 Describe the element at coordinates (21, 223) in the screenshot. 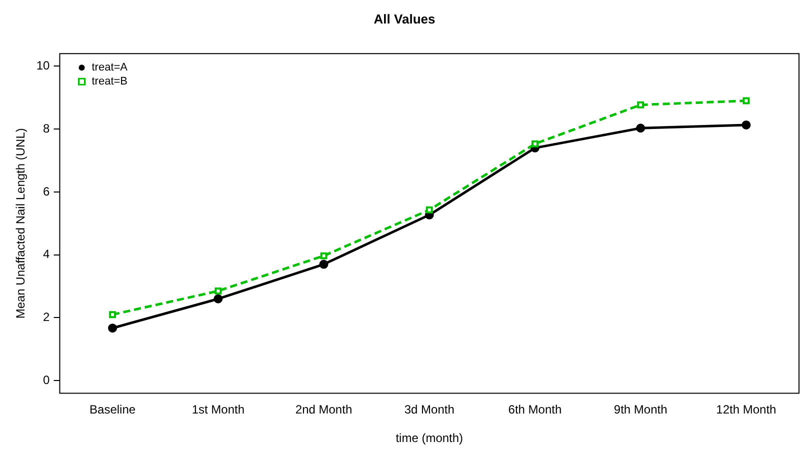

I see `y-axis-title: Mean Unaffacted Nail Length (UNL)` at that location.